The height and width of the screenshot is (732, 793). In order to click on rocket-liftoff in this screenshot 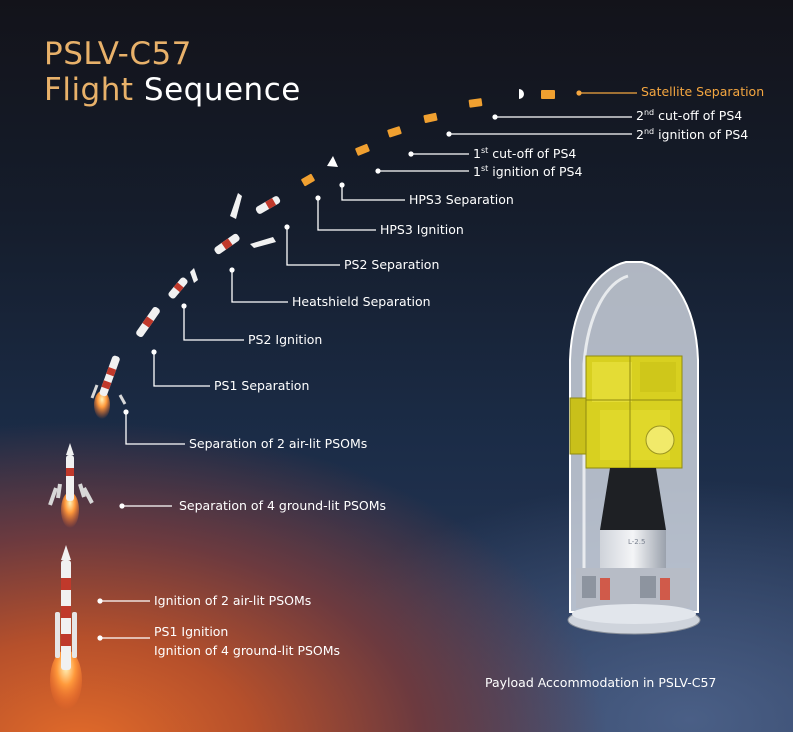, I will do `click(66, 627)`.